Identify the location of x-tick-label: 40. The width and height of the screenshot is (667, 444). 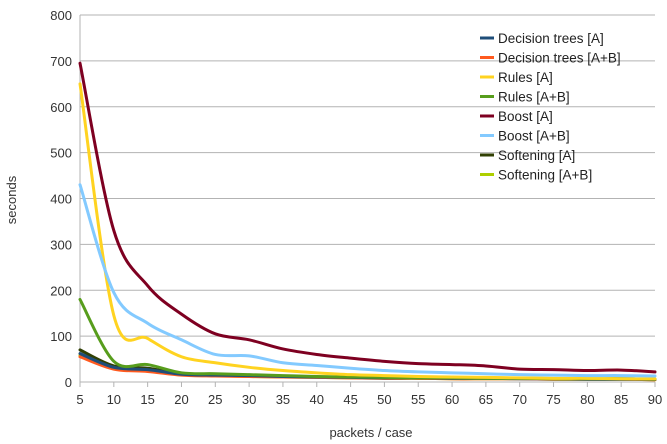
(317, 399).